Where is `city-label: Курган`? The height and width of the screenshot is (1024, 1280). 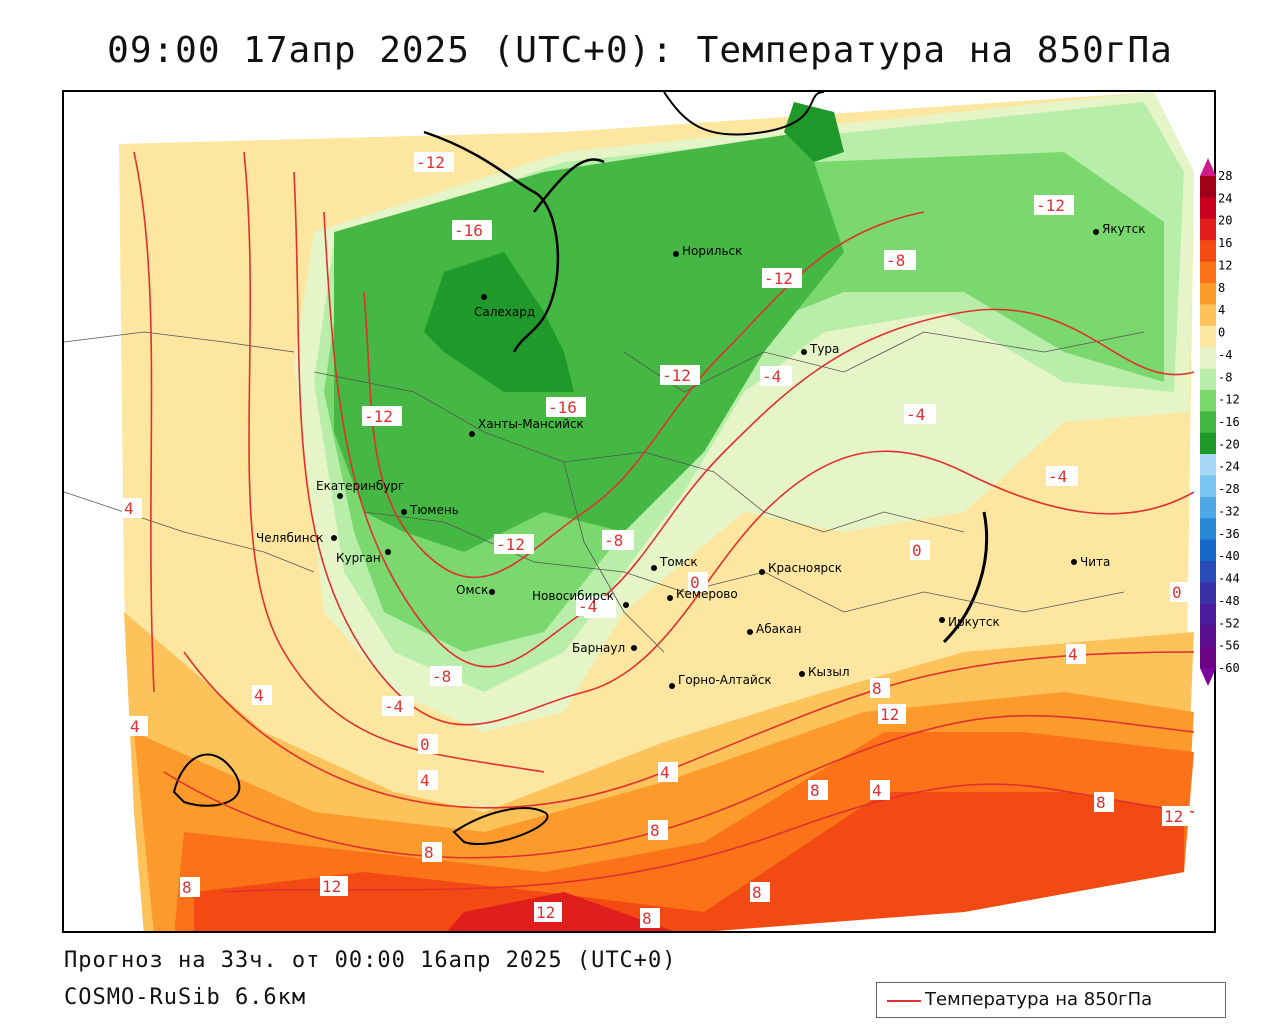 city-label: Курган is located at coordinates (358, 558).